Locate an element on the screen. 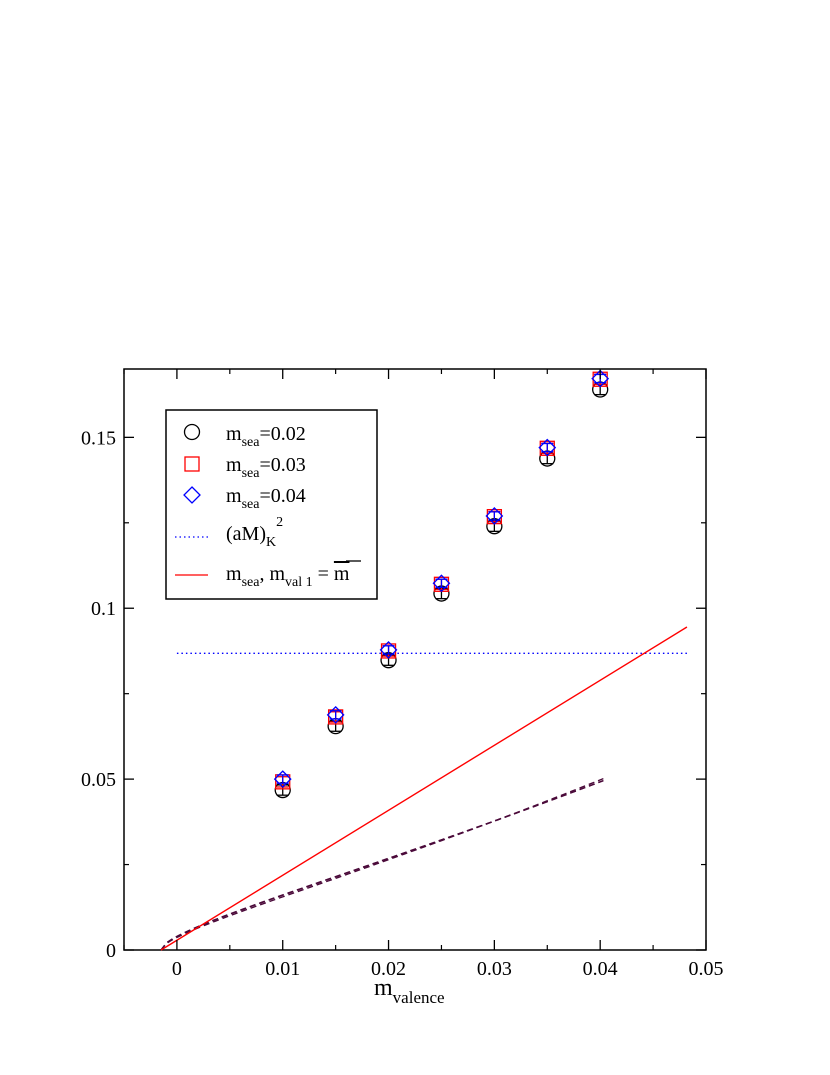  legend-entry-msea-mval-sub2: val 1 is located at coordinates (299, 582).